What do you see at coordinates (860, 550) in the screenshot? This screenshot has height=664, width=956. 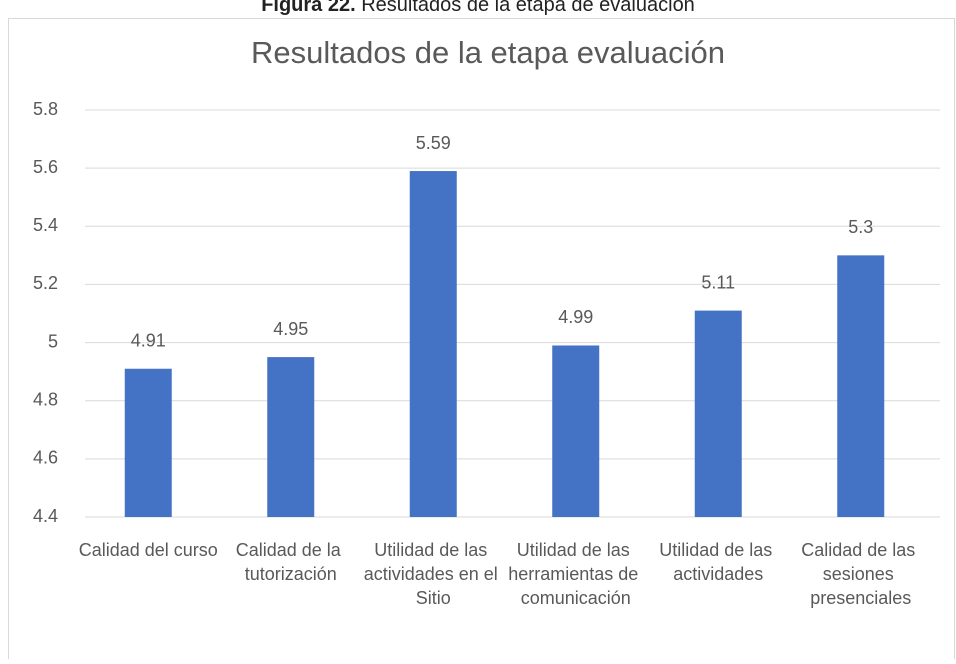 I see `x-tick-label-line: Calidad de las` at bounding box center [860, 550].